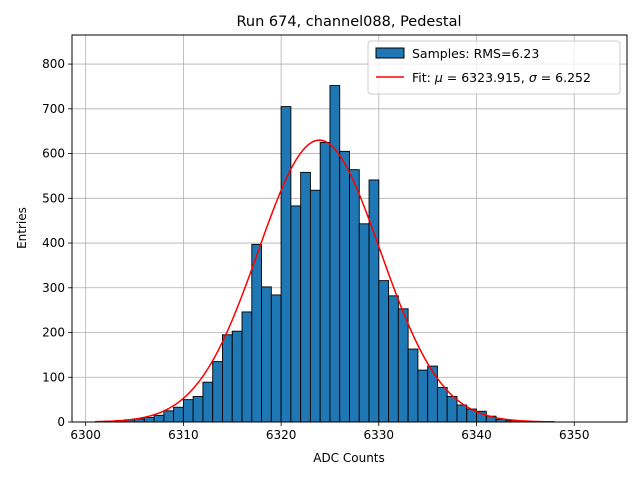  I want to click on x-tick-label: 6330, so click(379, 435).